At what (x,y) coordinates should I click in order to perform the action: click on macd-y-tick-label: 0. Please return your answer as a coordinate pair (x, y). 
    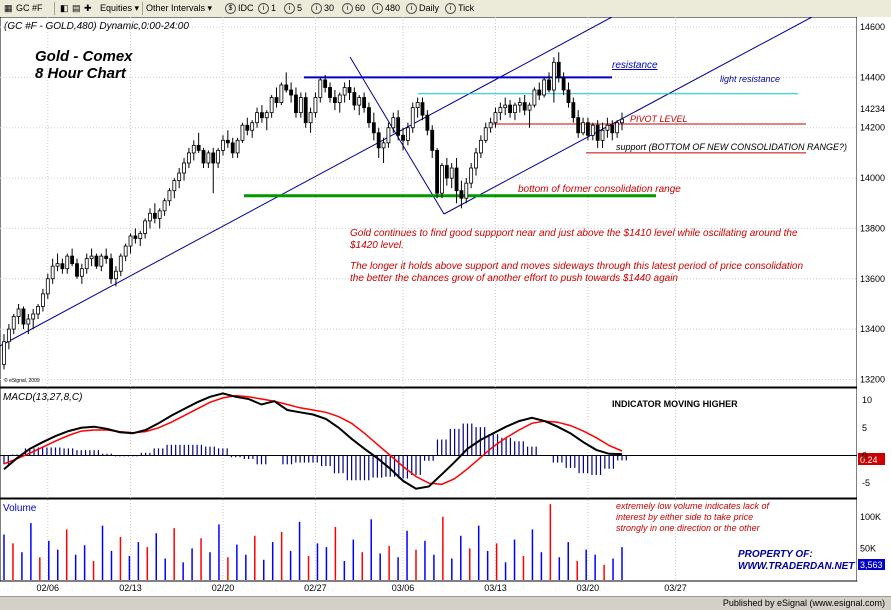
    Looking at the image, I should click on (864, 455).